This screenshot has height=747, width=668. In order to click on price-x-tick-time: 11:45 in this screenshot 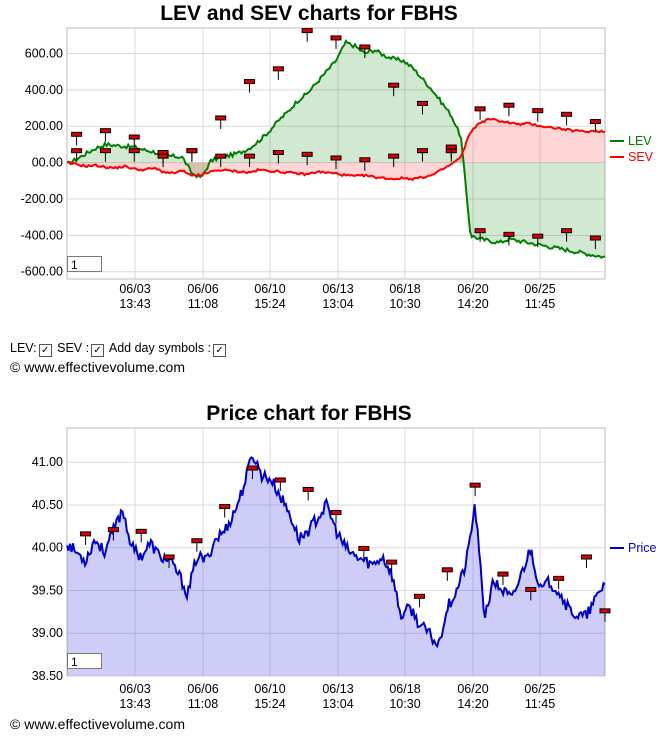, I will do `click(540, 704)`.